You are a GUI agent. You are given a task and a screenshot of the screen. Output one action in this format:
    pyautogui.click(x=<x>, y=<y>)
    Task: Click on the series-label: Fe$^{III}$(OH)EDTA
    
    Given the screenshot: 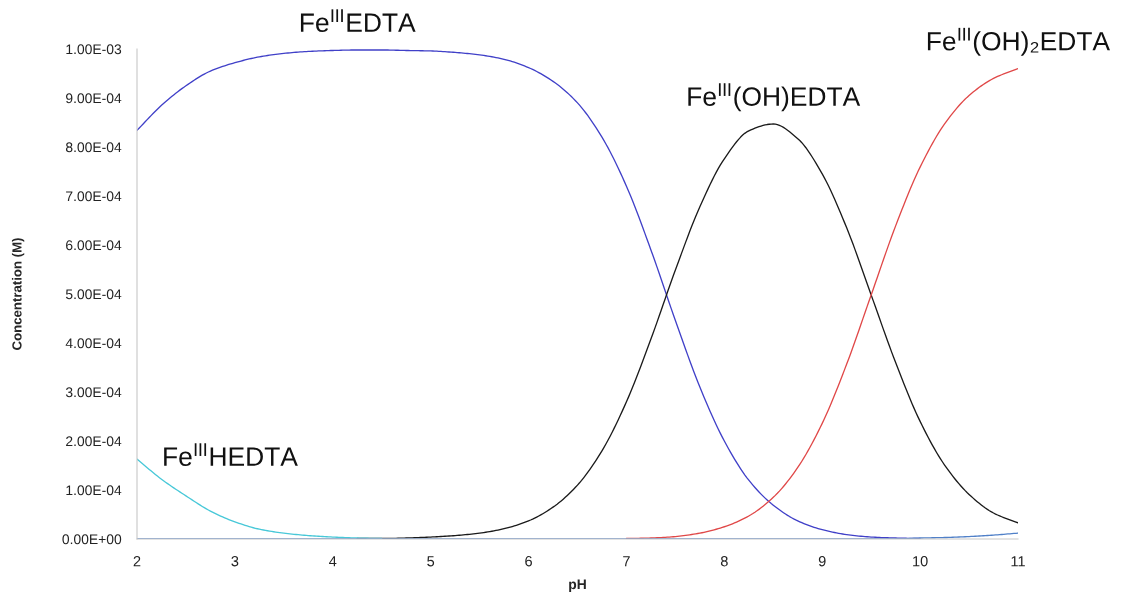 What is the action you would take?
    pyautogui.click(x=774, y=97)
    